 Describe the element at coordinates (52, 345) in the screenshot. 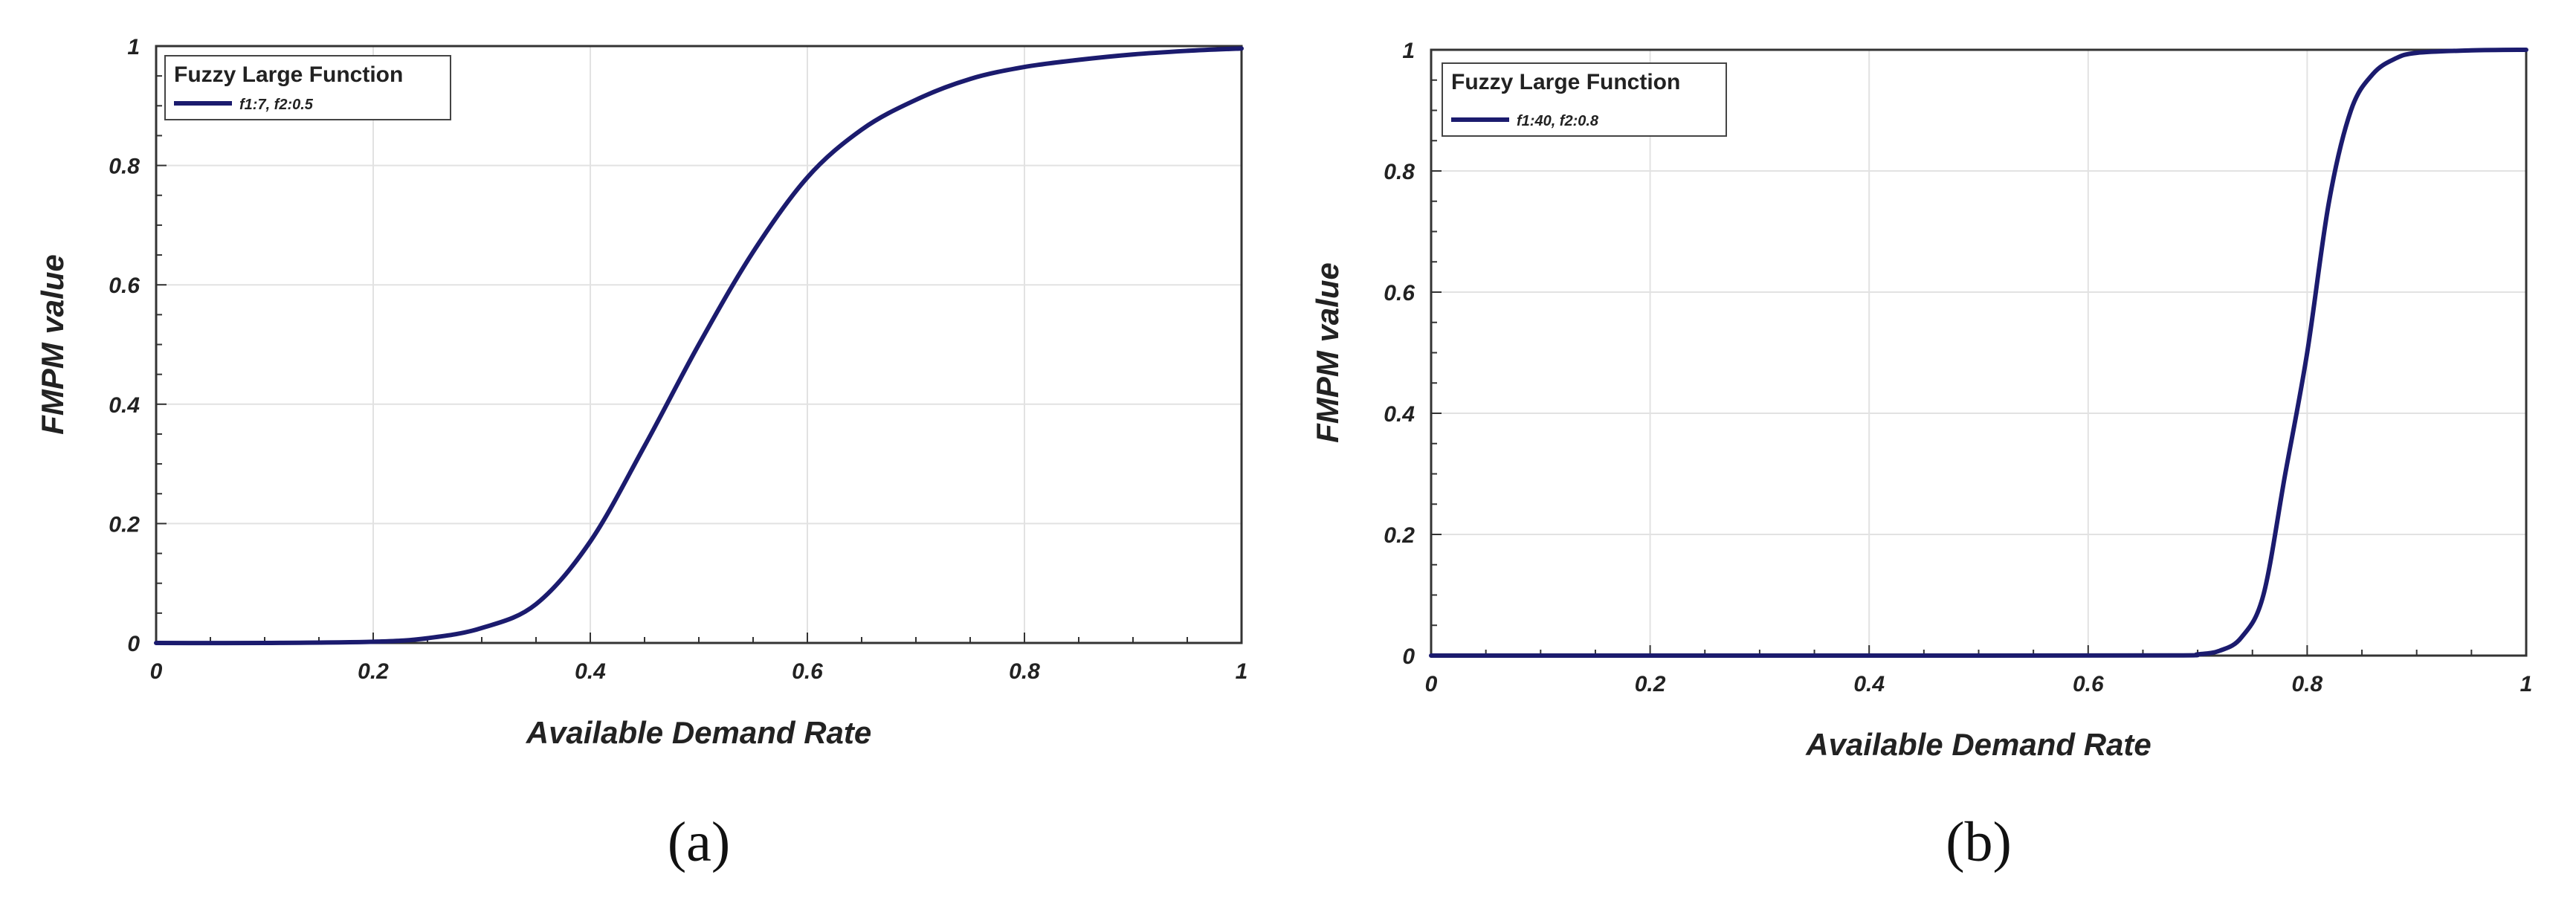

I see `y-axis-label-a: FMPM value` at that location.